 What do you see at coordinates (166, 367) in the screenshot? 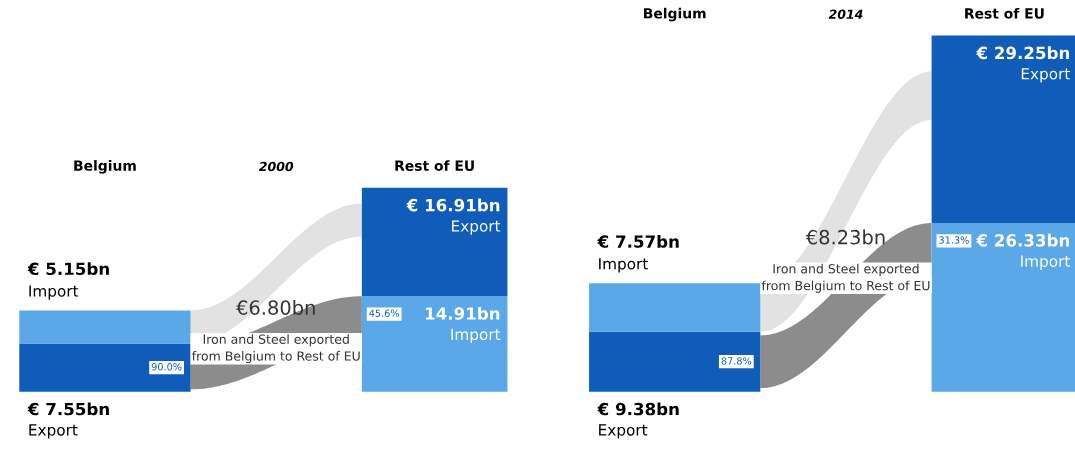
I see `text: 90.0%` at bounding box center [166, 367].